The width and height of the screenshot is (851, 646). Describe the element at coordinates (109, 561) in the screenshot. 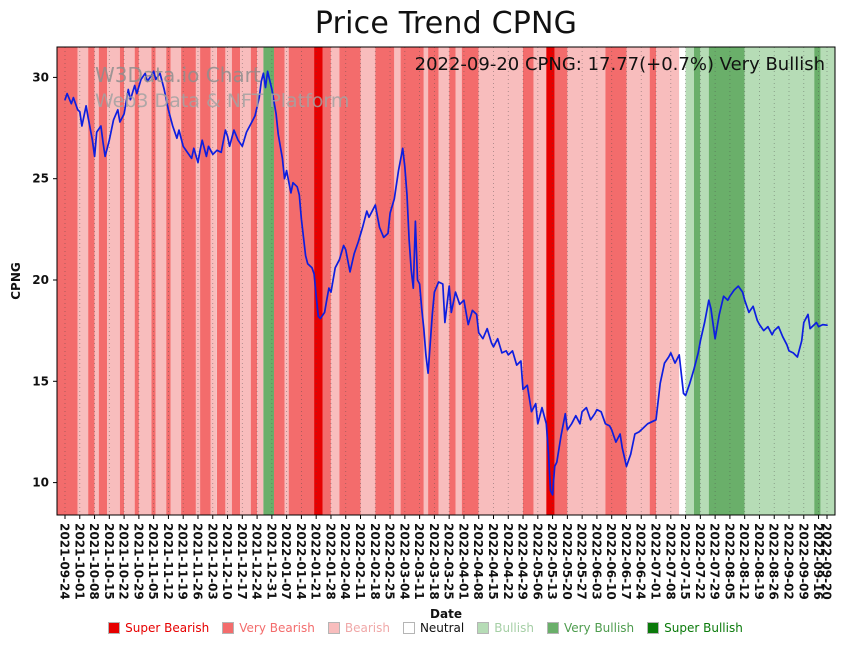

I see `x-tick-label: 2021-10-15` at that location.